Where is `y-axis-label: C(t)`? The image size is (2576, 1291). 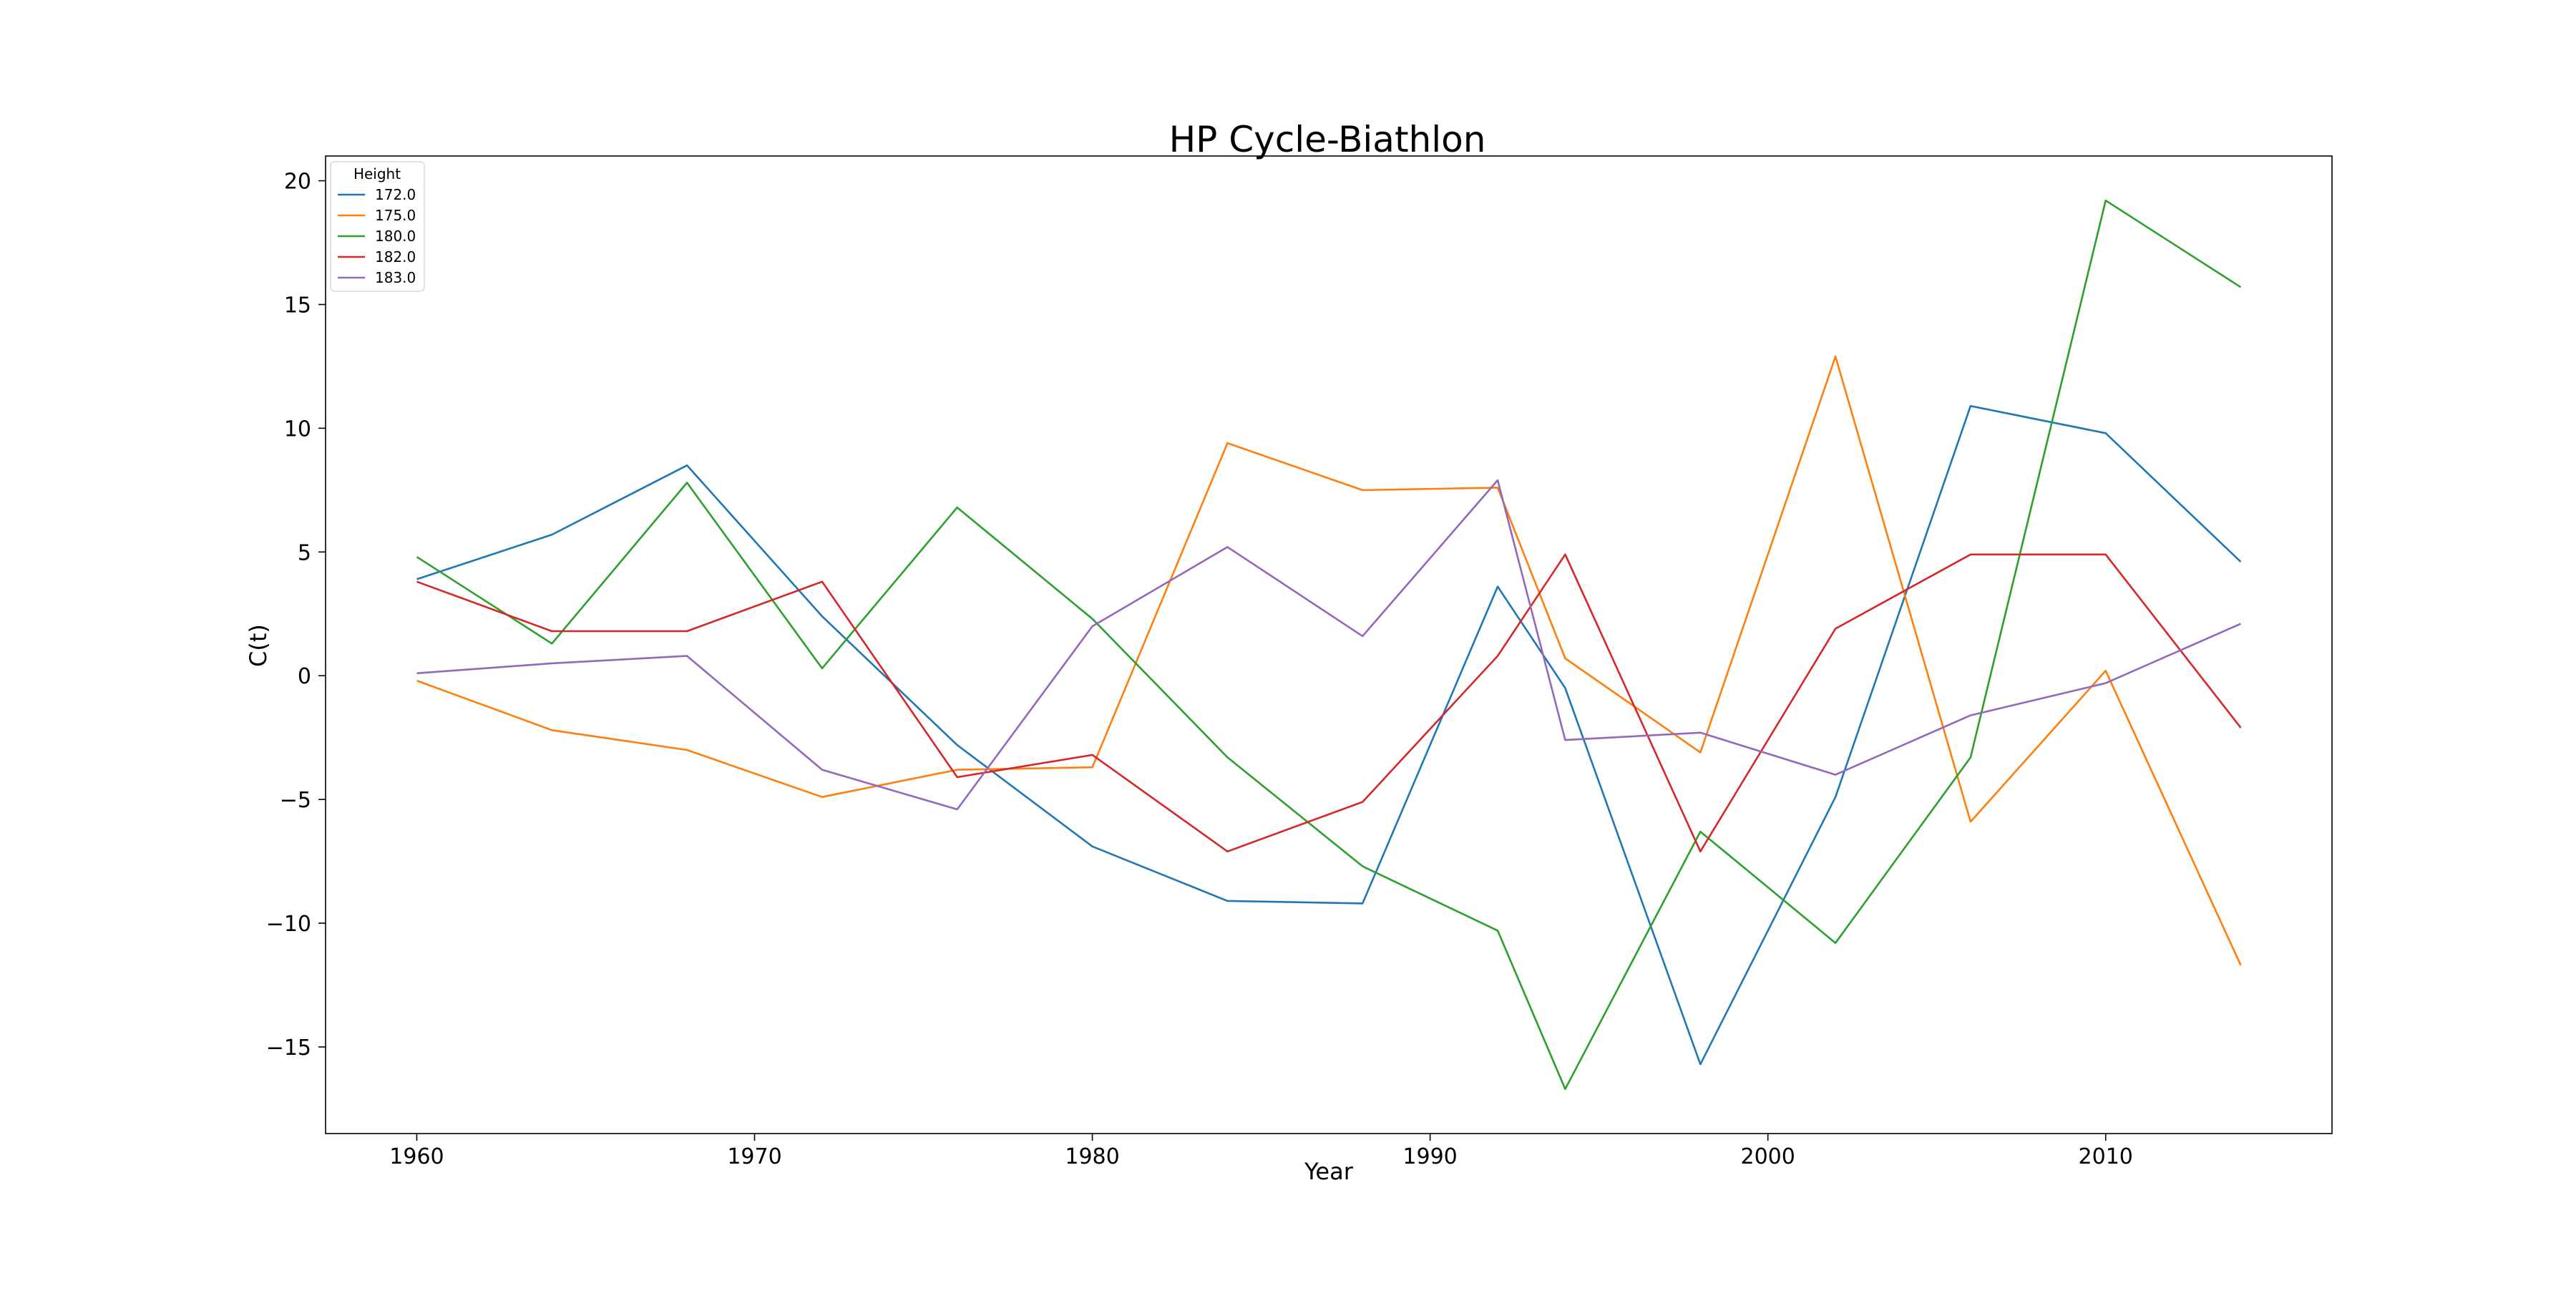
y-axis-label: C(t) is located at coordinates (258, 645).